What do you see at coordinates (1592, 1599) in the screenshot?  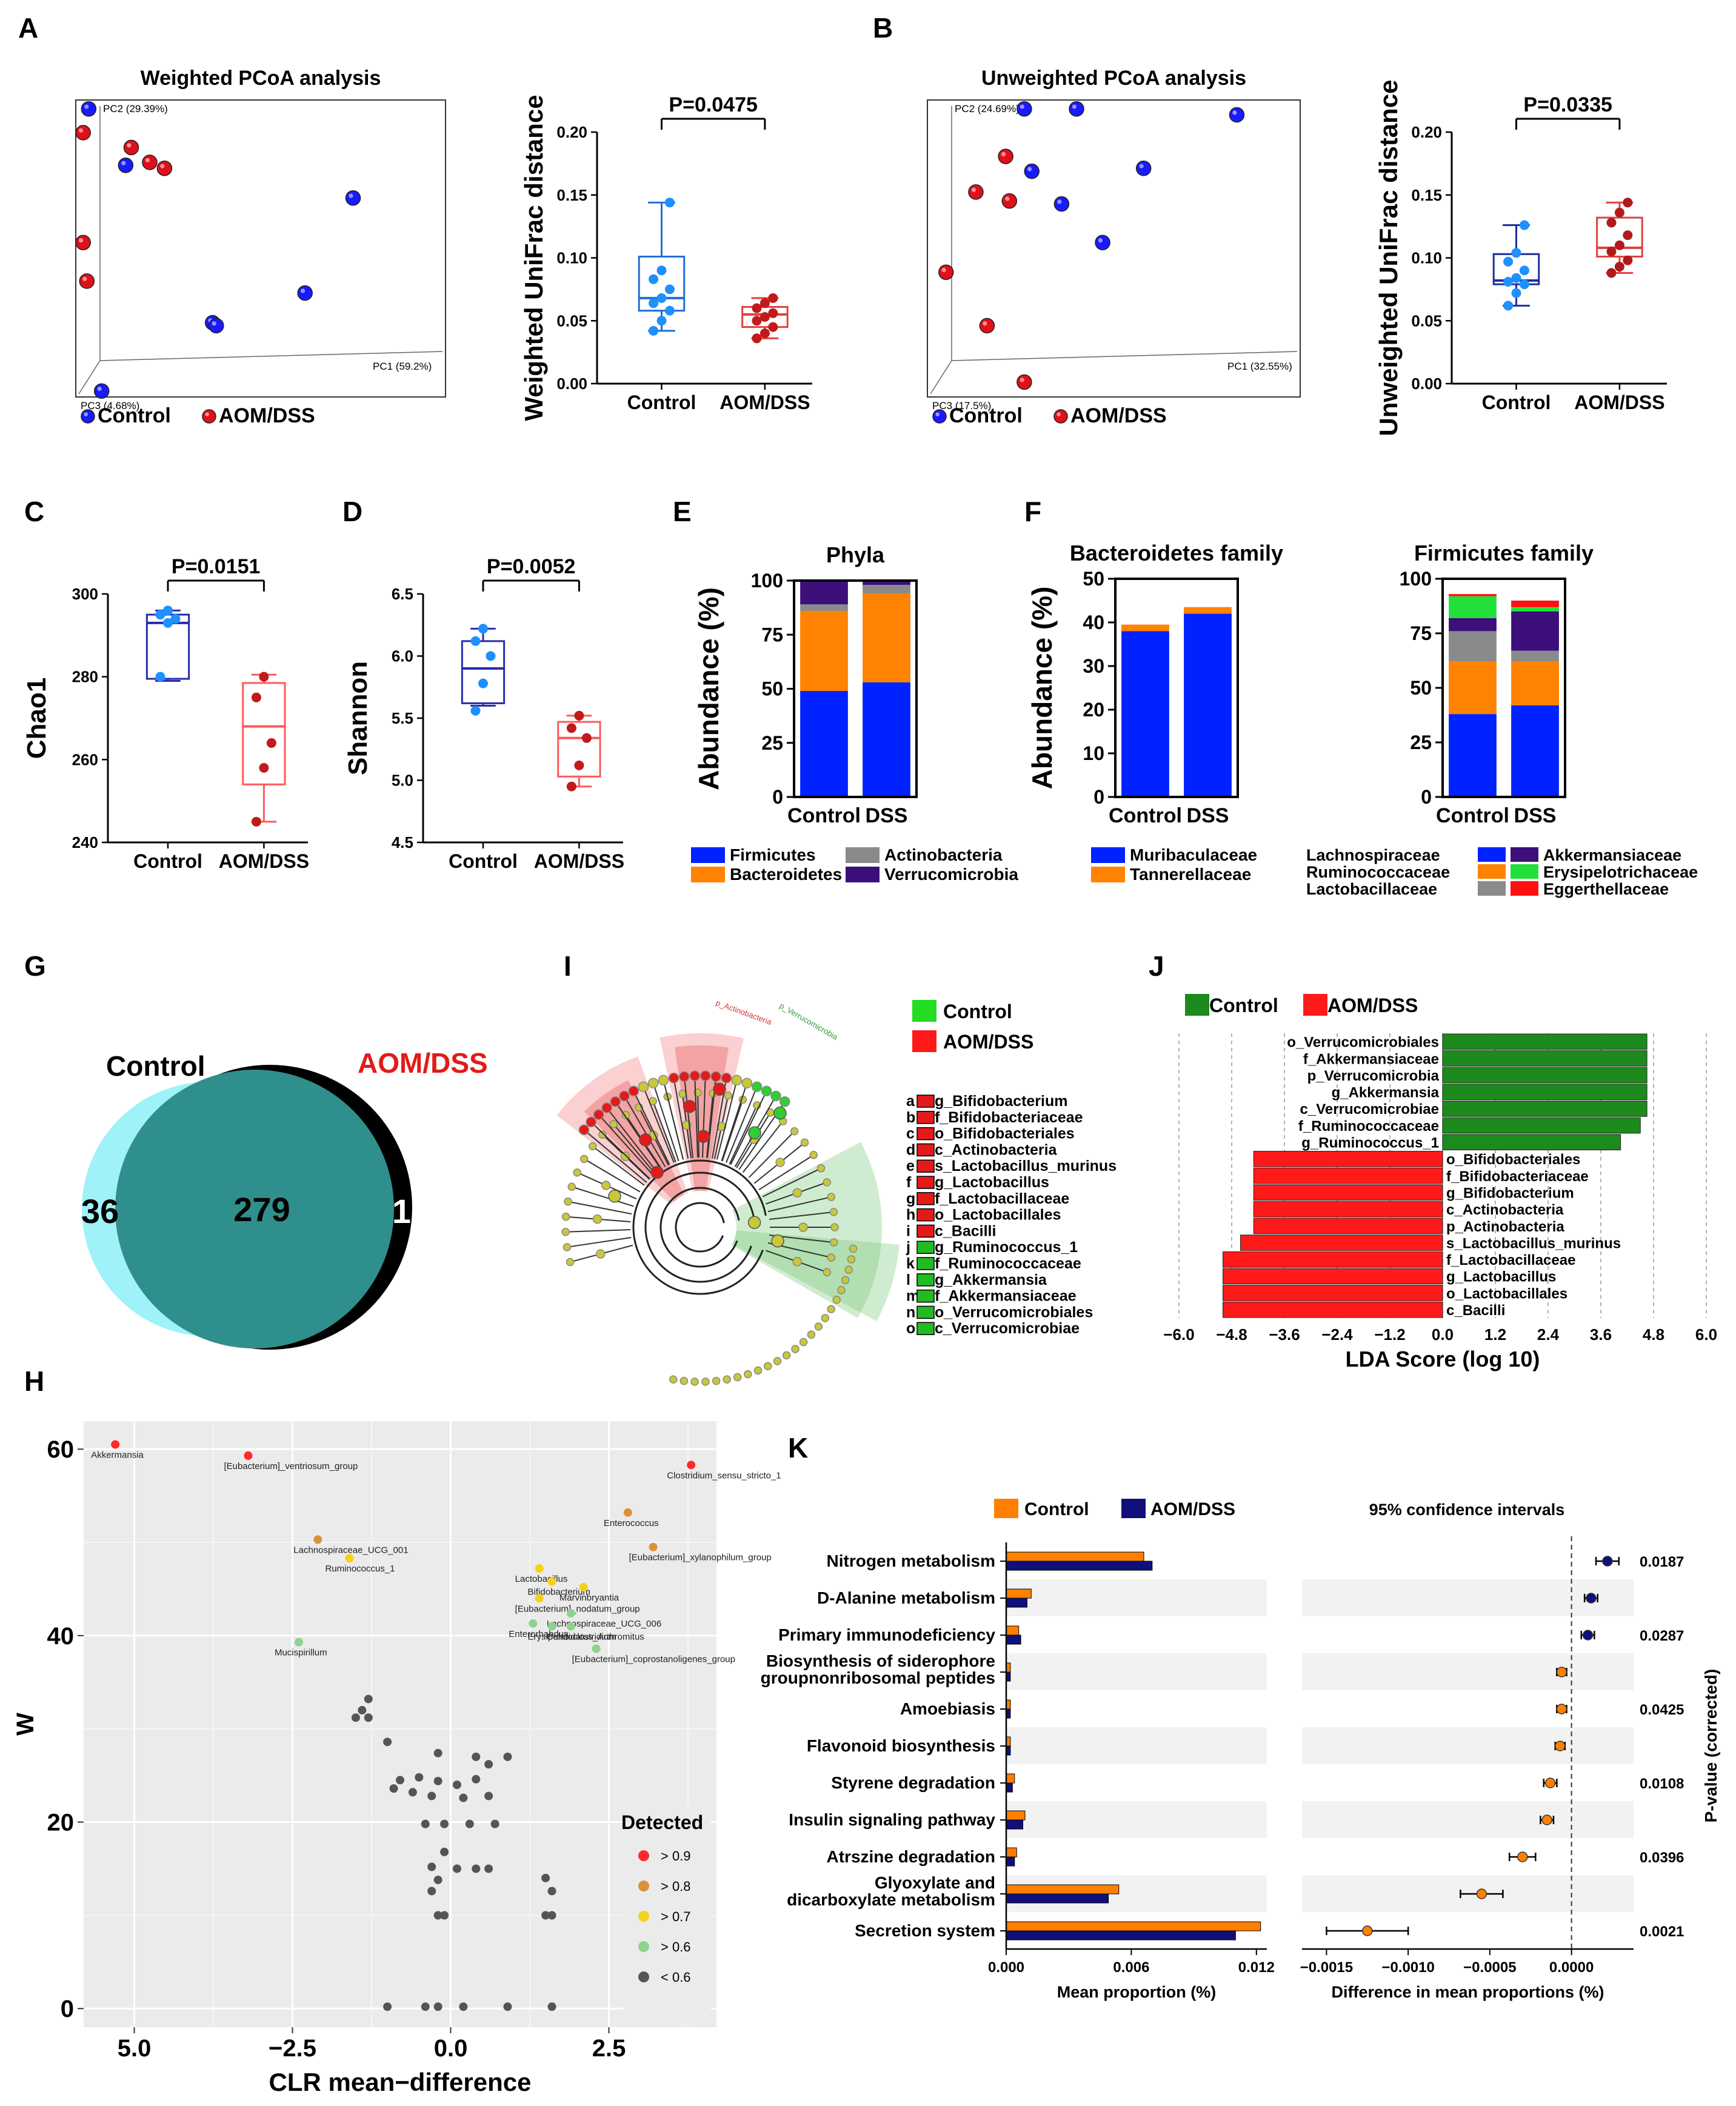 I see `ci-point` at bounding box center [1592, 1599].